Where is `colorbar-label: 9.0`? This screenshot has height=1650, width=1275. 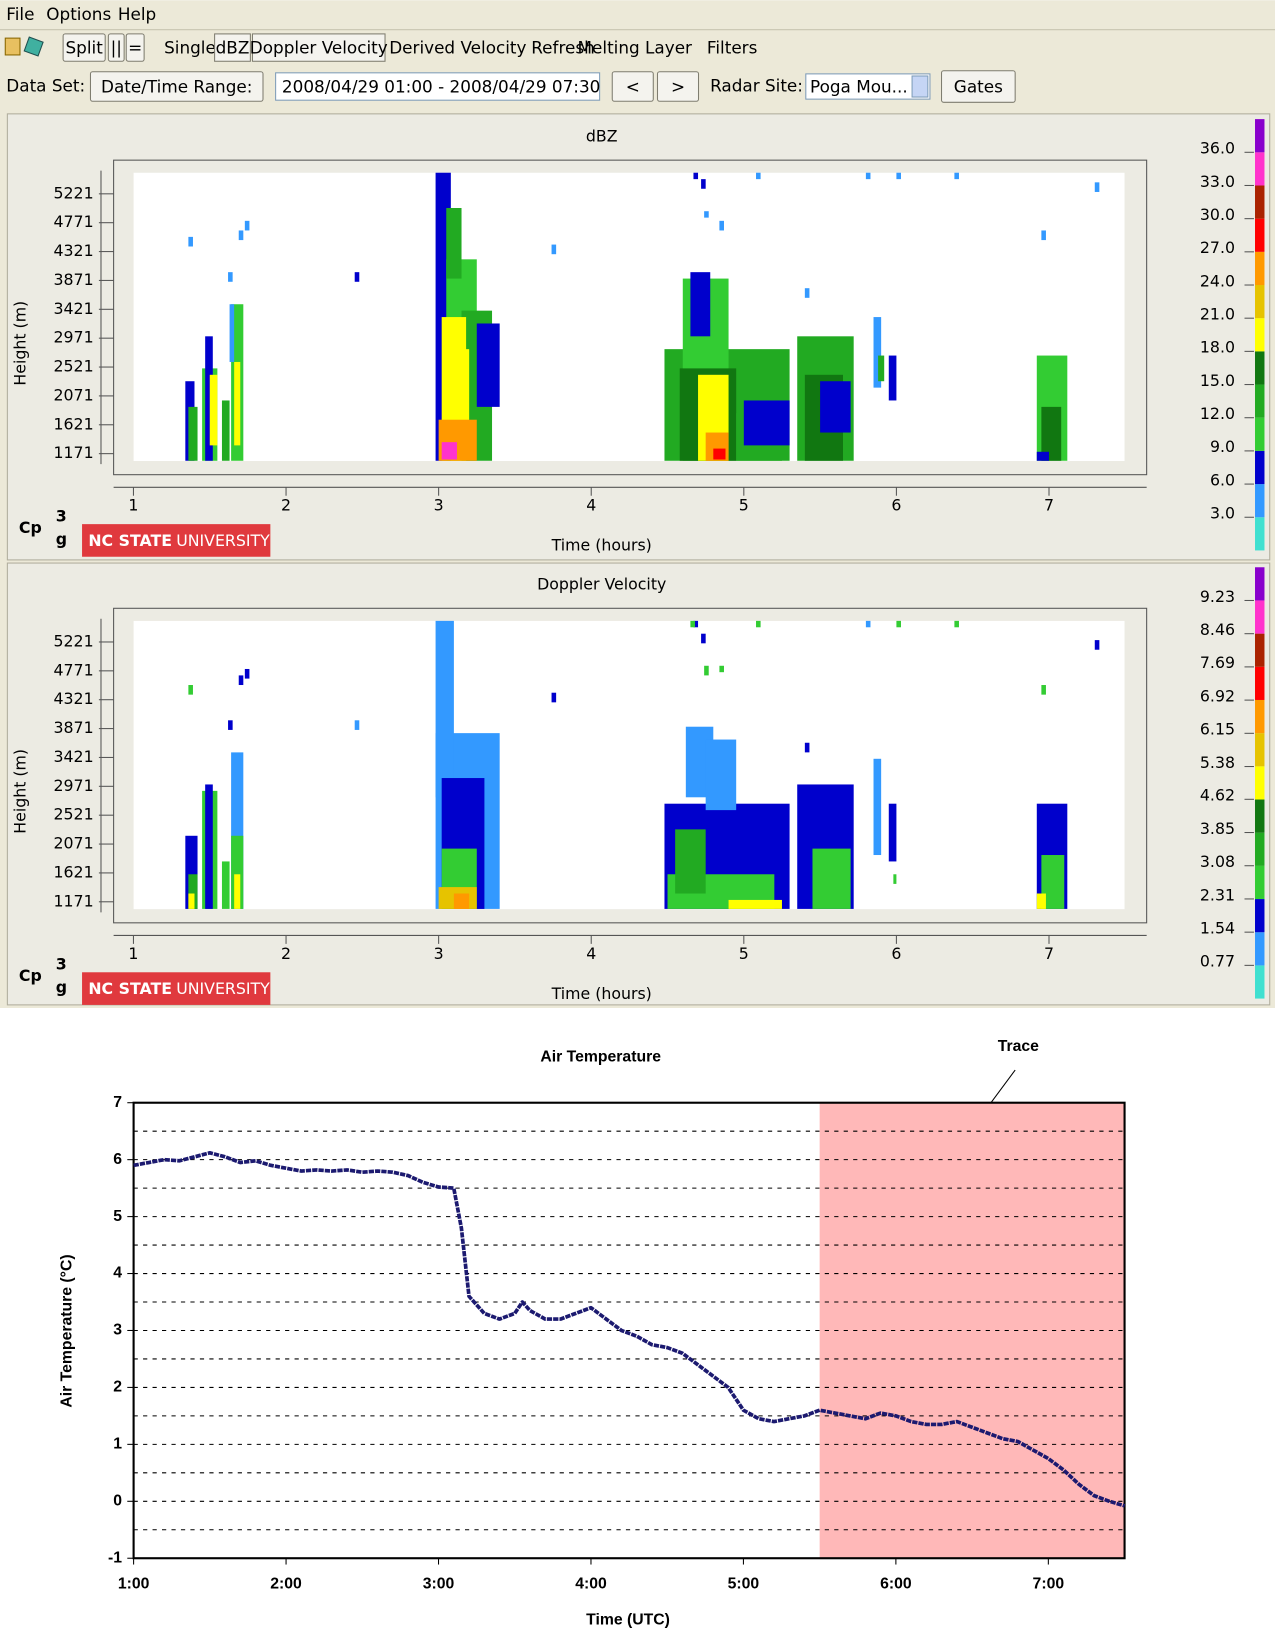
colorbar-label: 9.0 is located at coordinates (1222, 446).